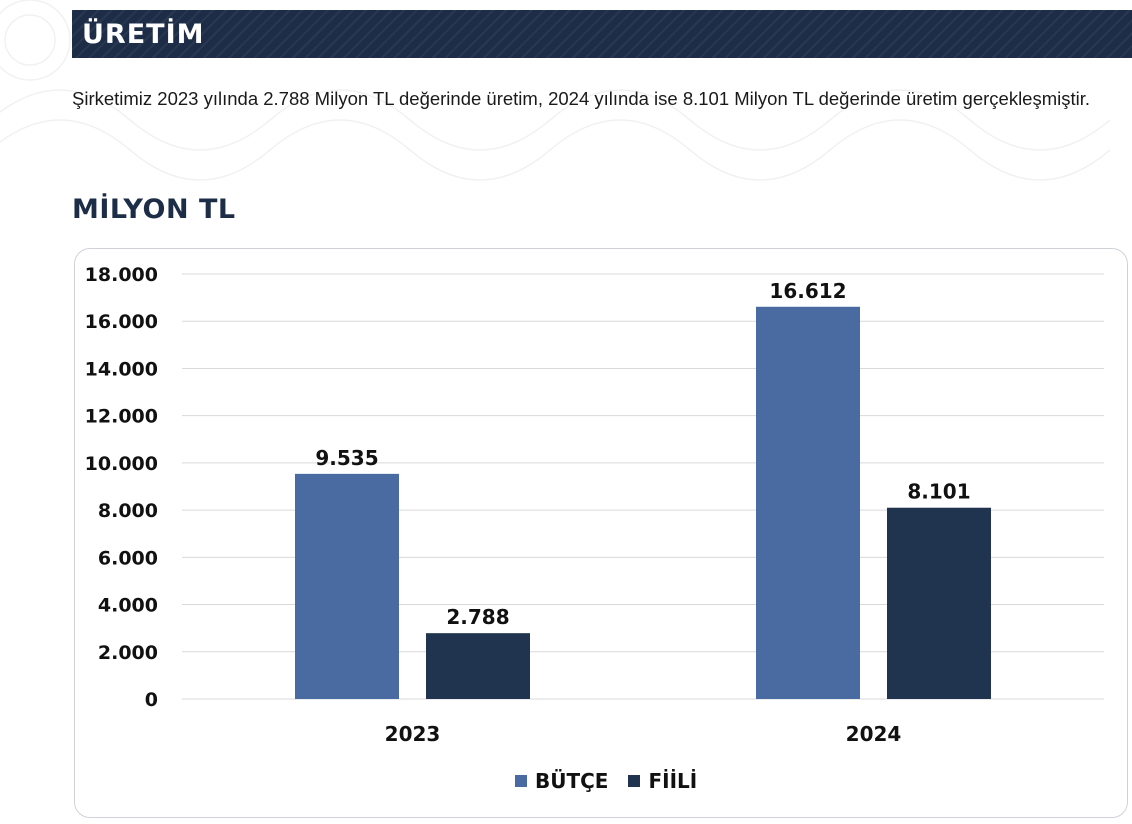 This screenshot has height=824, width=1132. What do you see at coordinates (477, 617) in the screenshot?
I see `data-label: 2.788` at bounding box center [477, 617].